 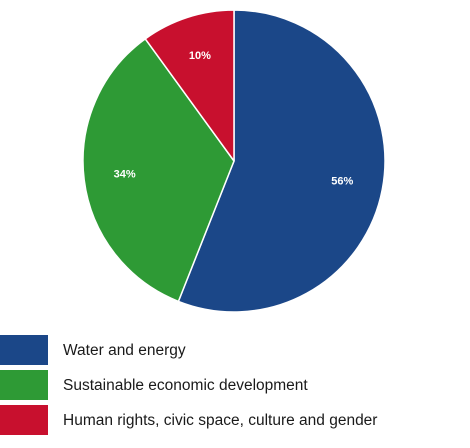 What do you see at coordinates (342, 182) in the screenshot?
I see `slice-data-label-1: 56%` at bounding box center [342, 182].